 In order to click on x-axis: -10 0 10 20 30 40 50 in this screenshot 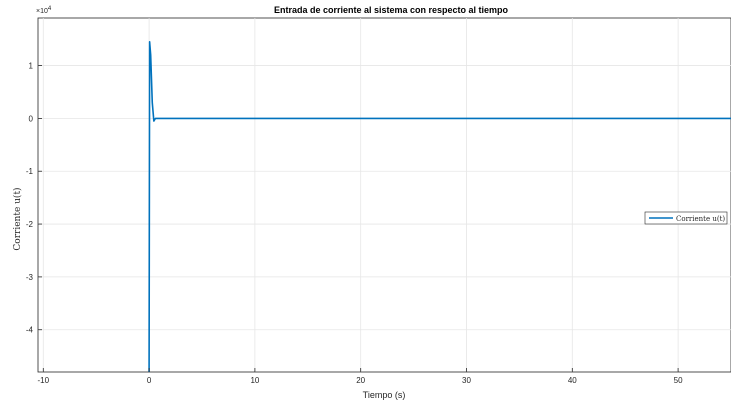, I will do `click(360, 376)`.